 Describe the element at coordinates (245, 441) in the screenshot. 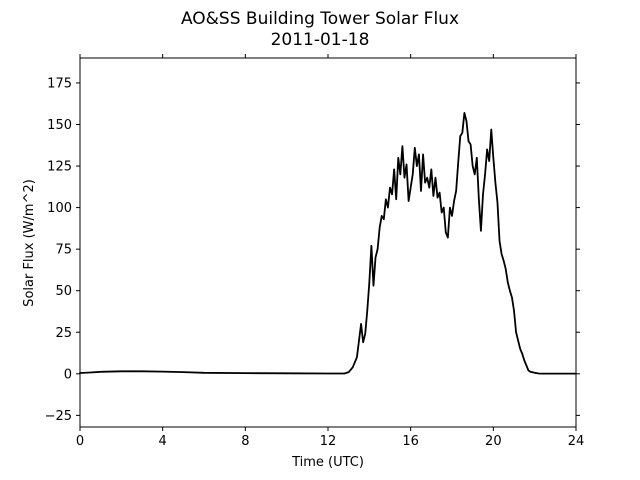

I see `x-tick-label: 8` at that location.